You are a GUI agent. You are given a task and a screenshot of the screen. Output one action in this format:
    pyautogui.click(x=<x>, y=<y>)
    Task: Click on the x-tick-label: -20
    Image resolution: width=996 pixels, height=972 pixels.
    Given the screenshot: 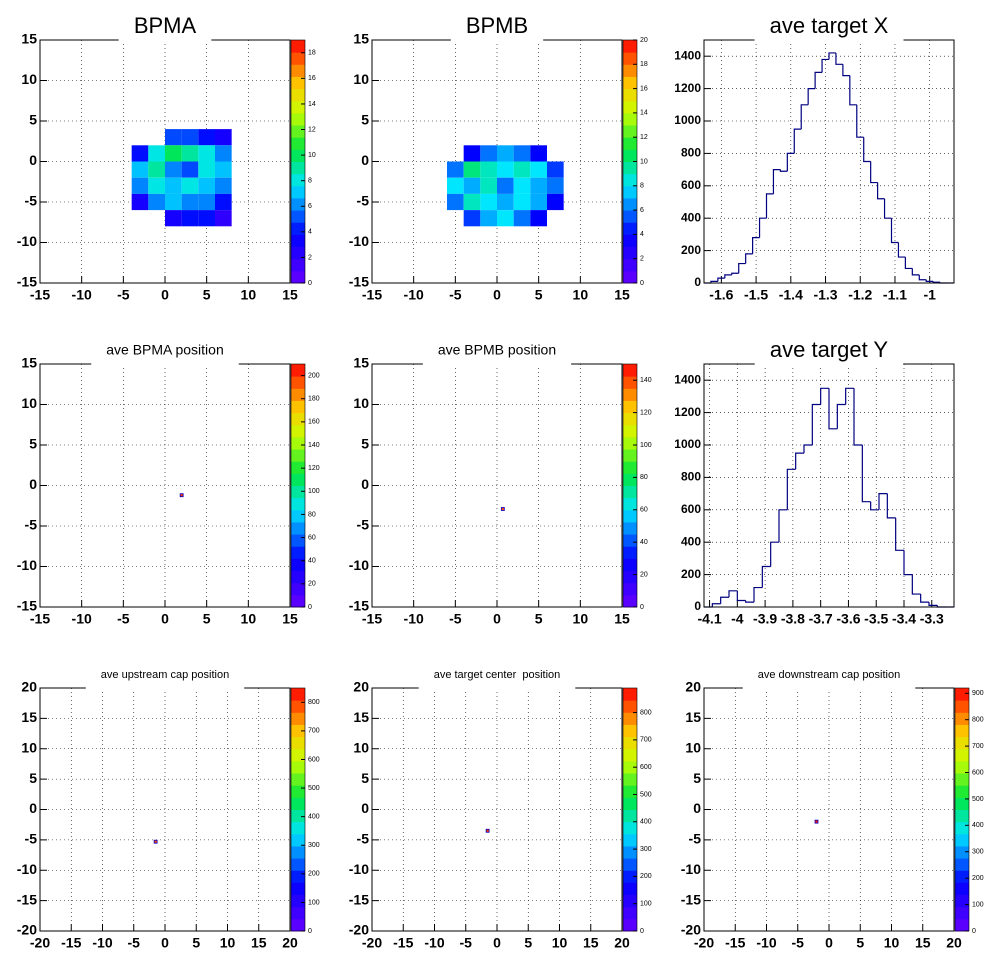 What is the action you would take?
    pyautogui.click(x=704, y=943)
    